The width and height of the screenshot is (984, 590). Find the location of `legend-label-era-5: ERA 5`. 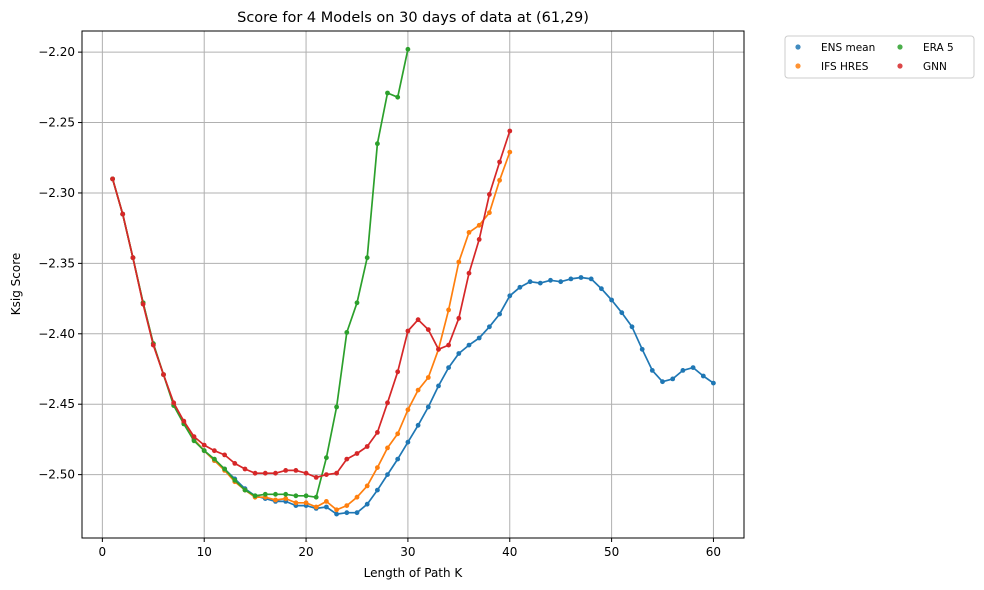

legend-label-era-5: ERA 5 is located at coordinates (938, 48).